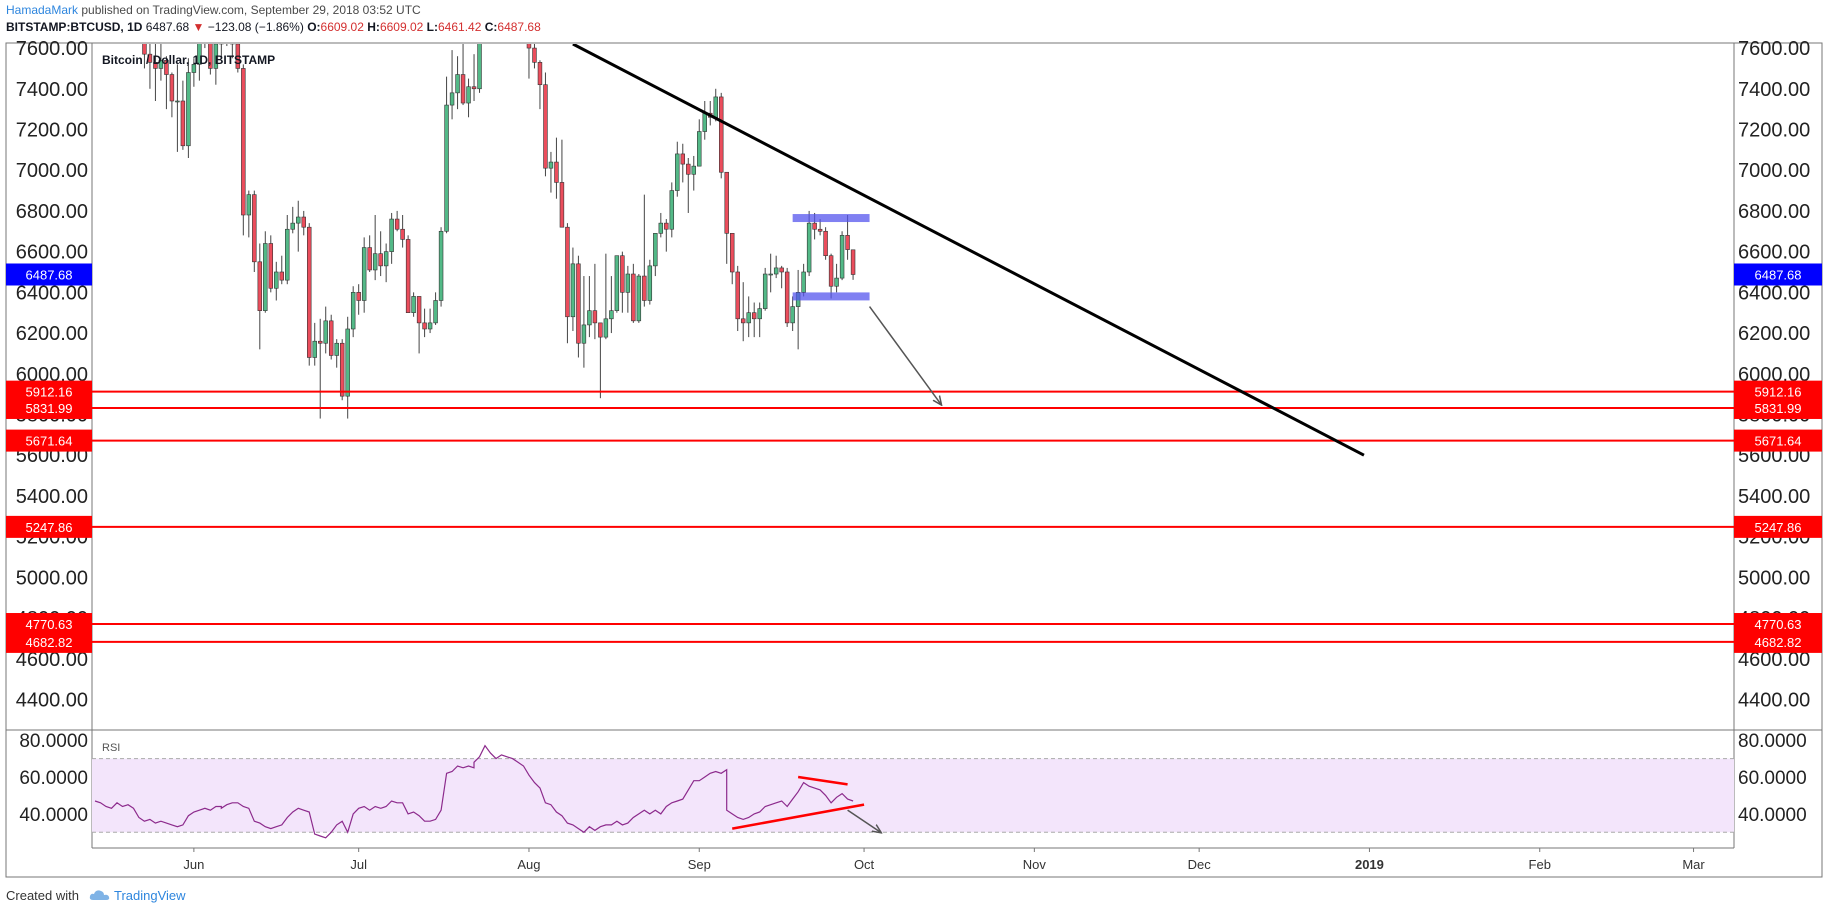 This screenshot has width=1828, height=915. I want to click on support-level-tag-right-text: 5671.64, so click(1778, 441).